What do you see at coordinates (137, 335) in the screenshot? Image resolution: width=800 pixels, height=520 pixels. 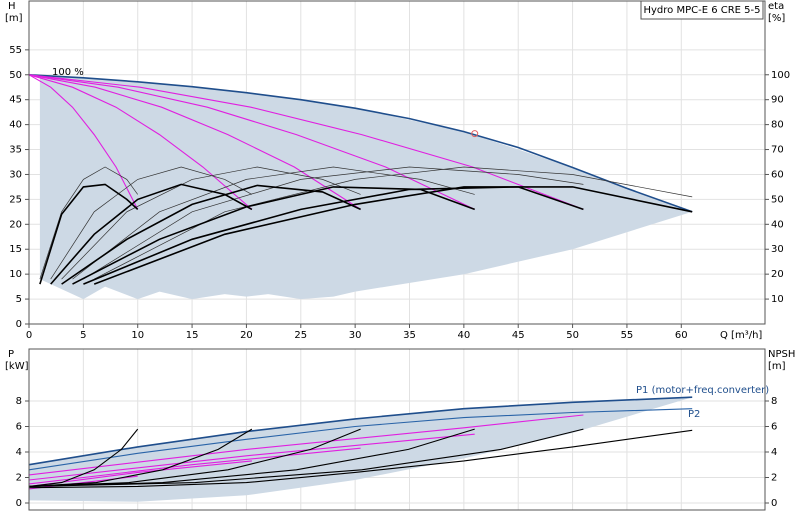 I see `x-tick-label: 10` at bounding box center [137, 335].